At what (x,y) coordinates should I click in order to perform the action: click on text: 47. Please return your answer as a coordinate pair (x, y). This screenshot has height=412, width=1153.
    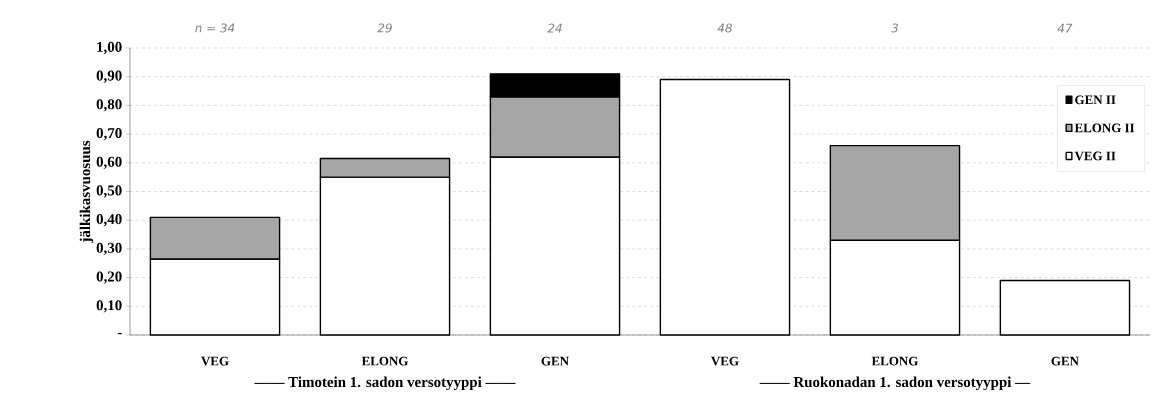
    Looking at the image, I should click on (1065, 28).